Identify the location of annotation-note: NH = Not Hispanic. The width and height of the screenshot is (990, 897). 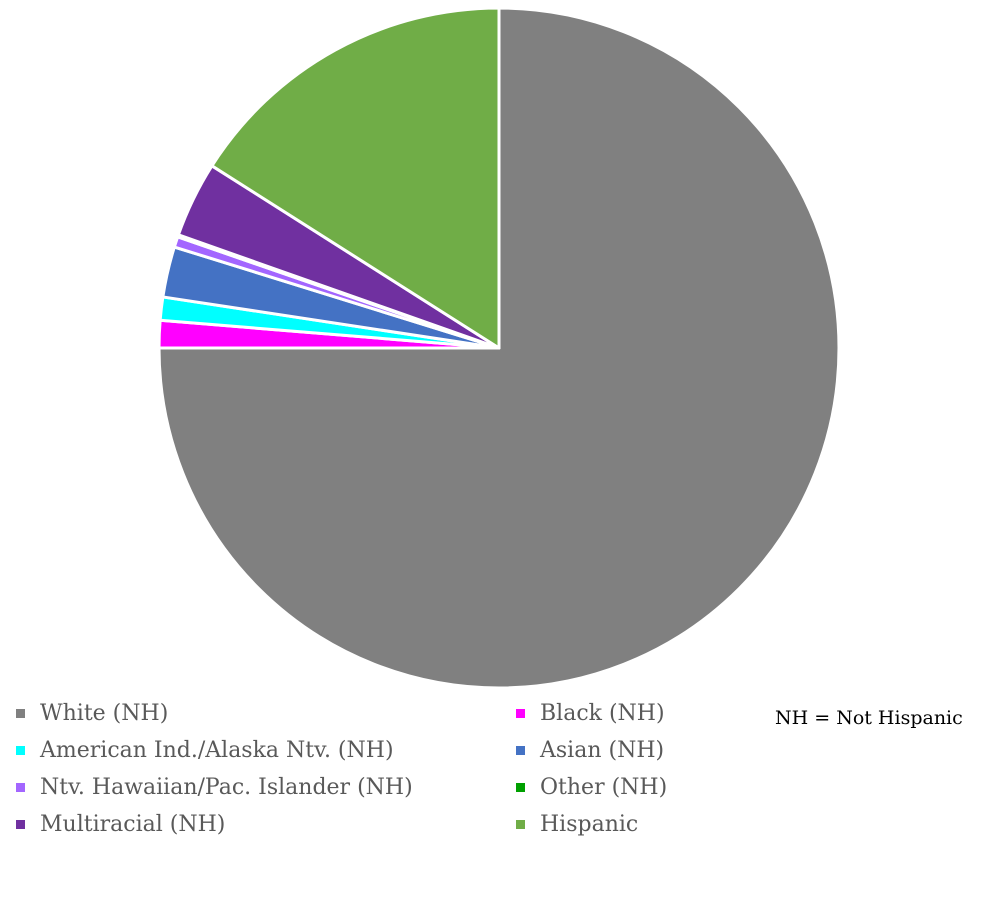
(869, 718).